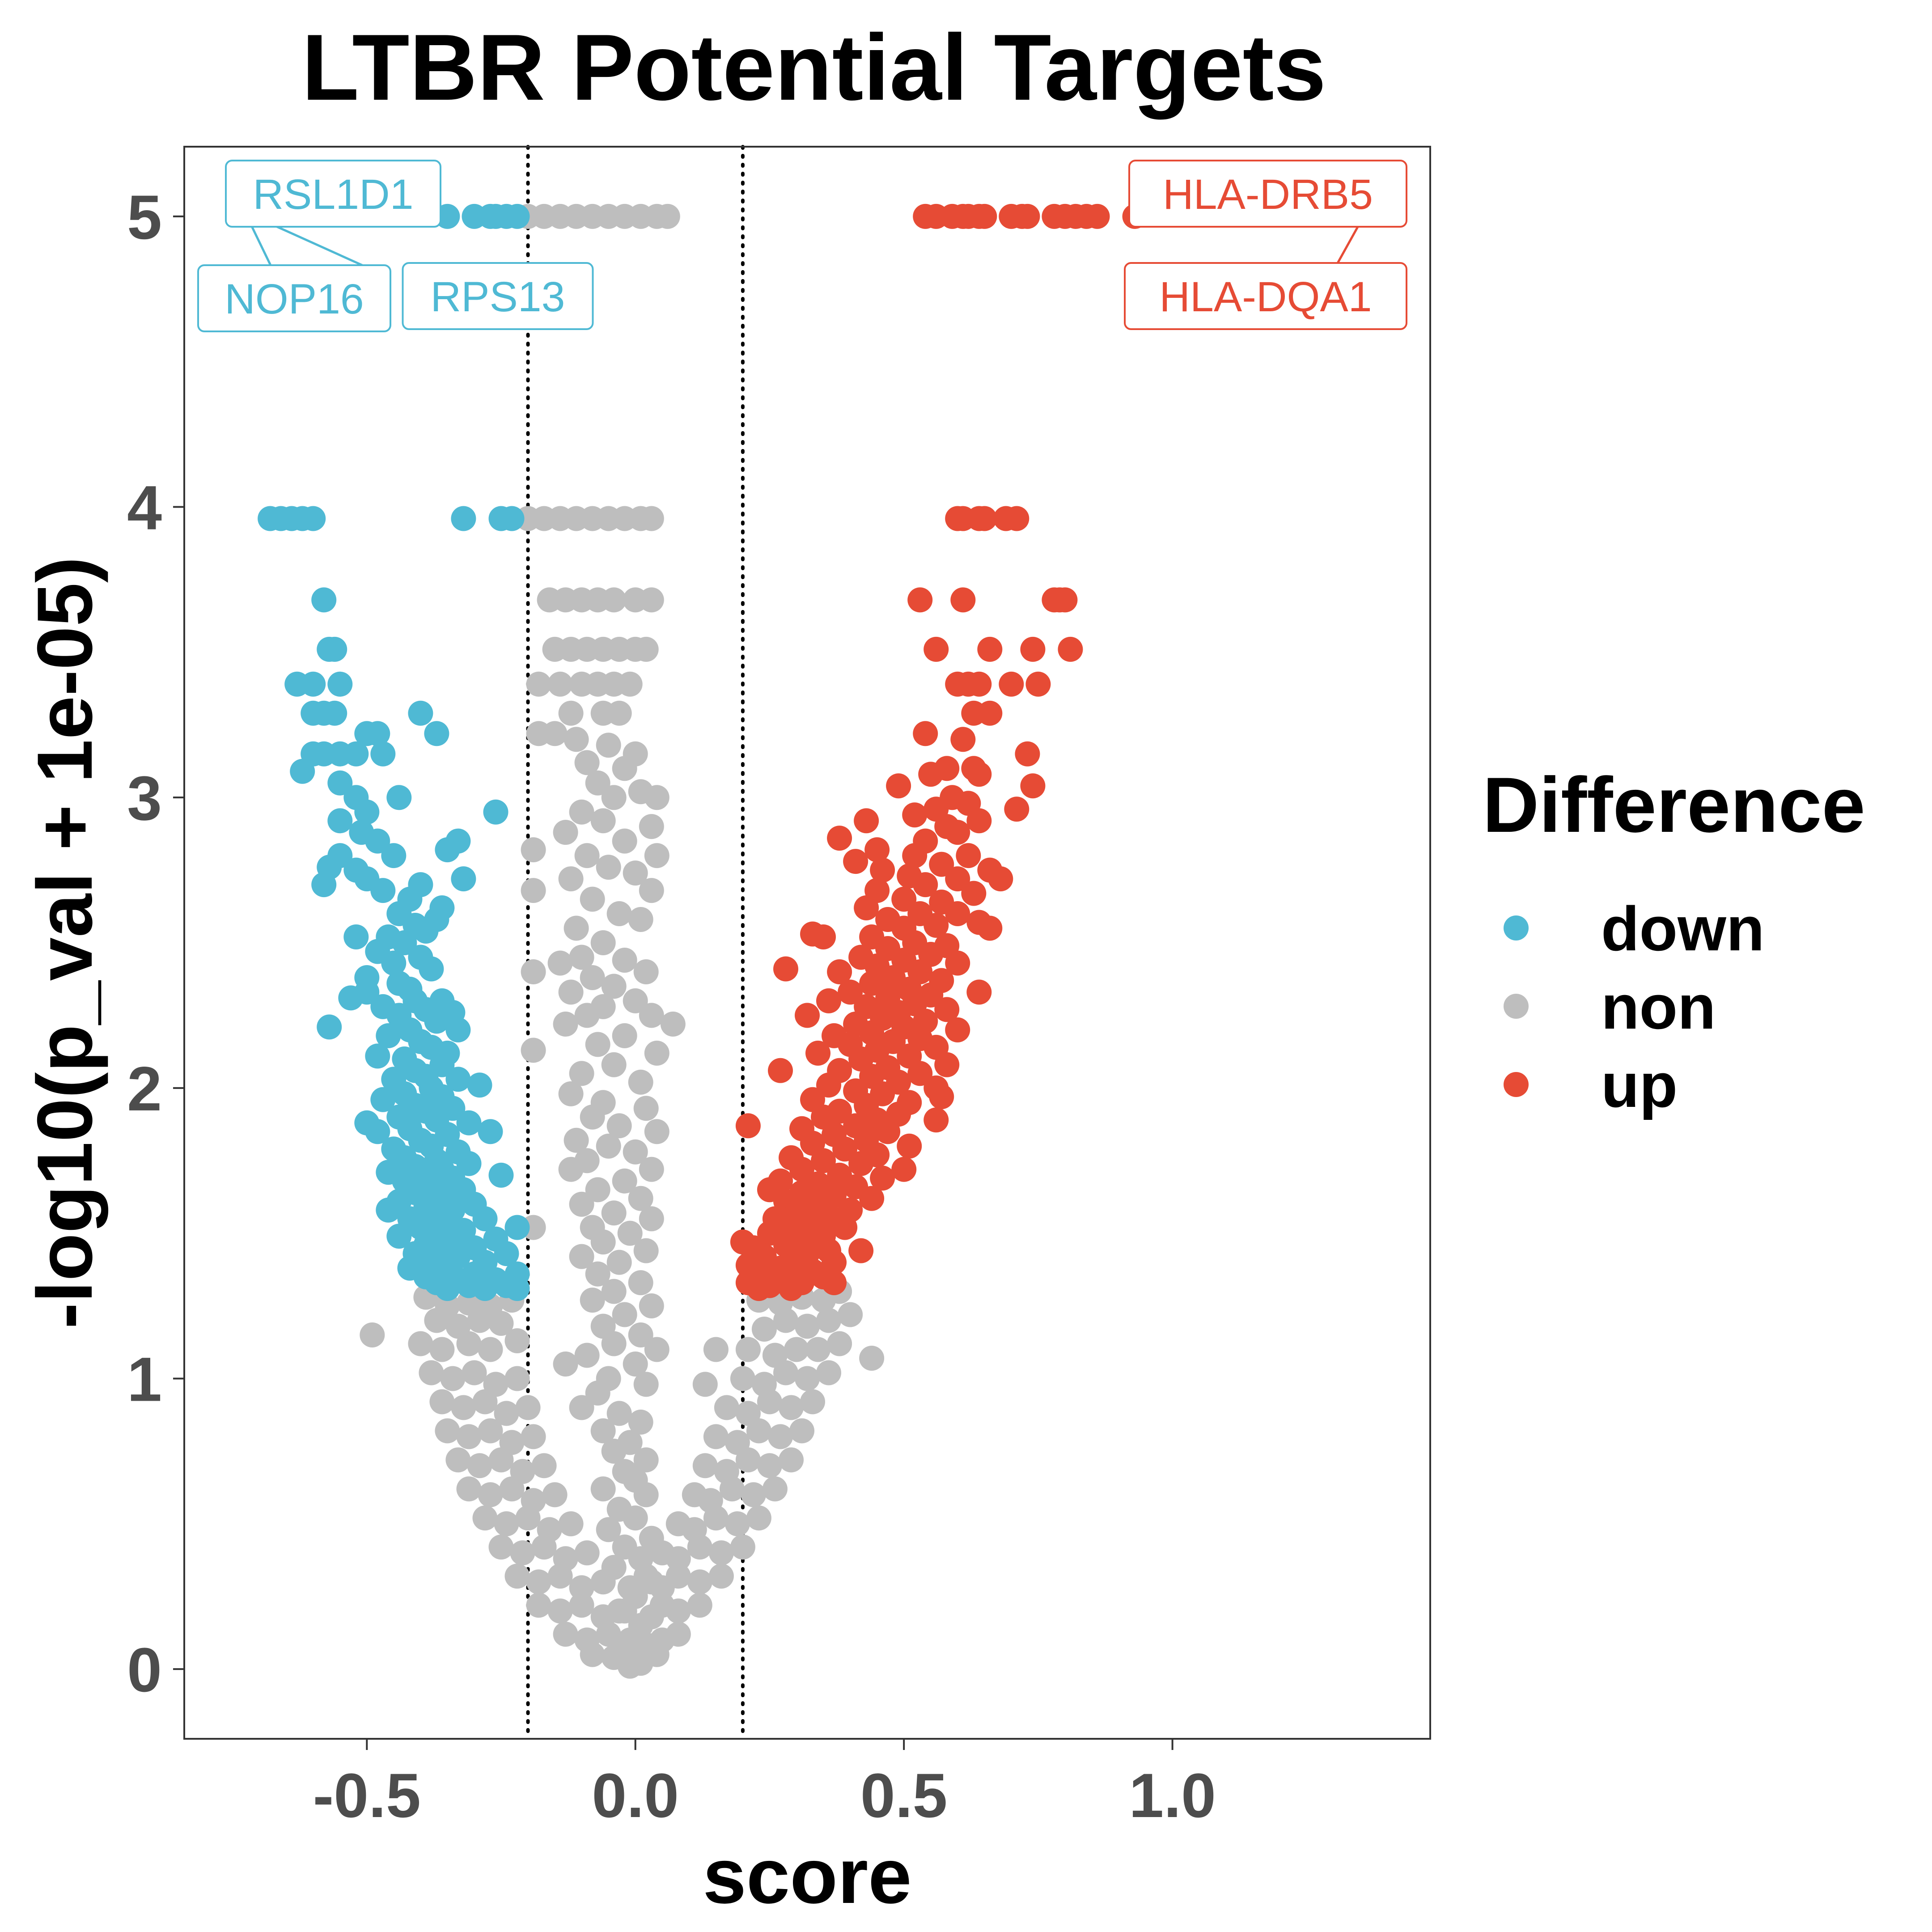  I want to click on y-tick-label: 4, so click(144, 508).